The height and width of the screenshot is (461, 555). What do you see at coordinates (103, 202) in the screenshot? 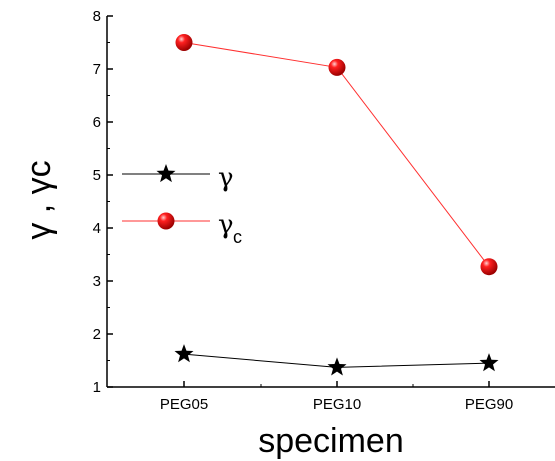
I see `y-axis-ticks: 1 2 3 4 5 6 7 8` at bounding box center [103, 202].